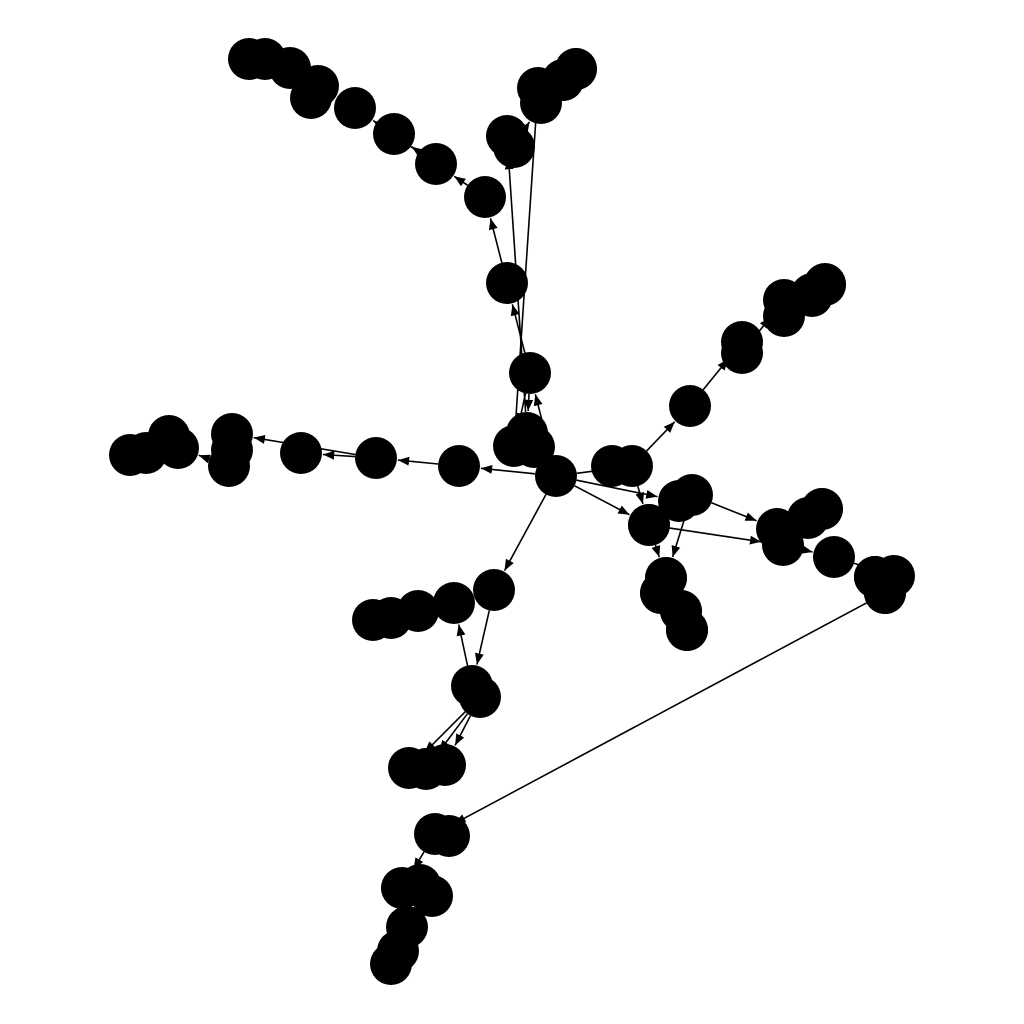 This screenshot has width=1024, height=1024. What do you see at coordinates (783, 545) in the screenshot?
I see `node-n24` at bounding box center [783, 545].